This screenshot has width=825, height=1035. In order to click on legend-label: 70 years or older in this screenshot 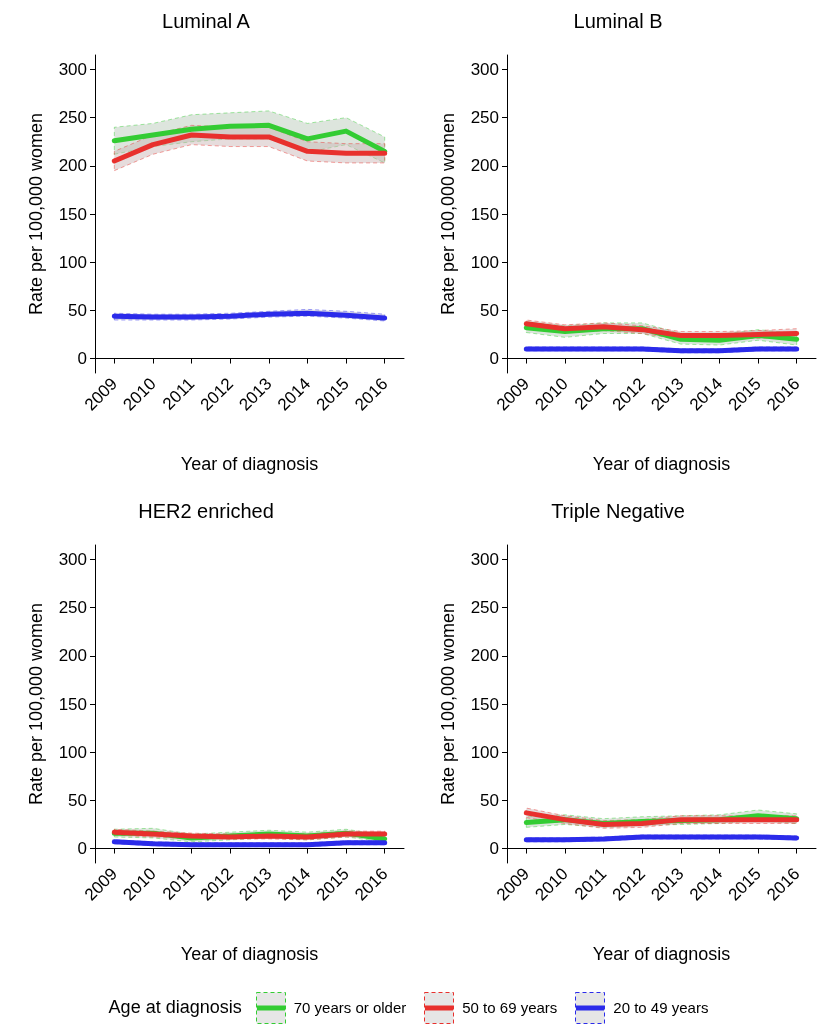, I will do `click(350, 1007)`.